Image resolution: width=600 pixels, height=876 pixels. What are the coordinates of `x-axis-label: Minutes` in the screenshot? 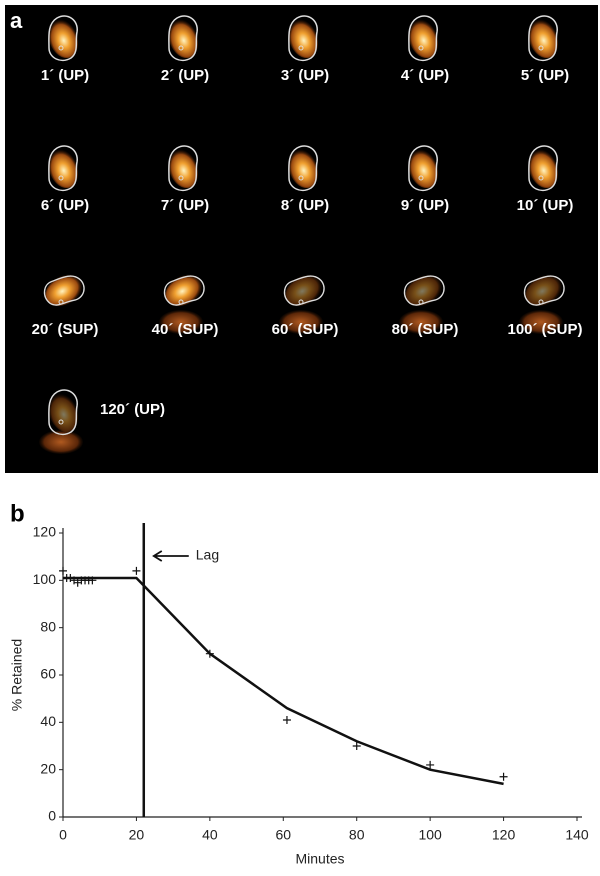 It's located at (319, 859).